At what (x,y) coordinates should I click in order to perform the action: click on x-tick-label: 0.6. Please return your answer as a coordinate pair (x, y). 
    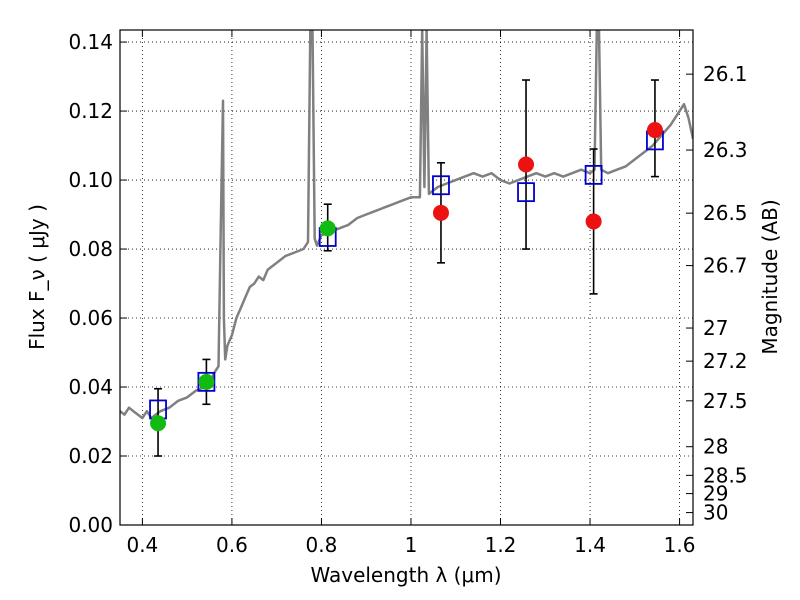
    Looking at the image, I should click on (232, 545).